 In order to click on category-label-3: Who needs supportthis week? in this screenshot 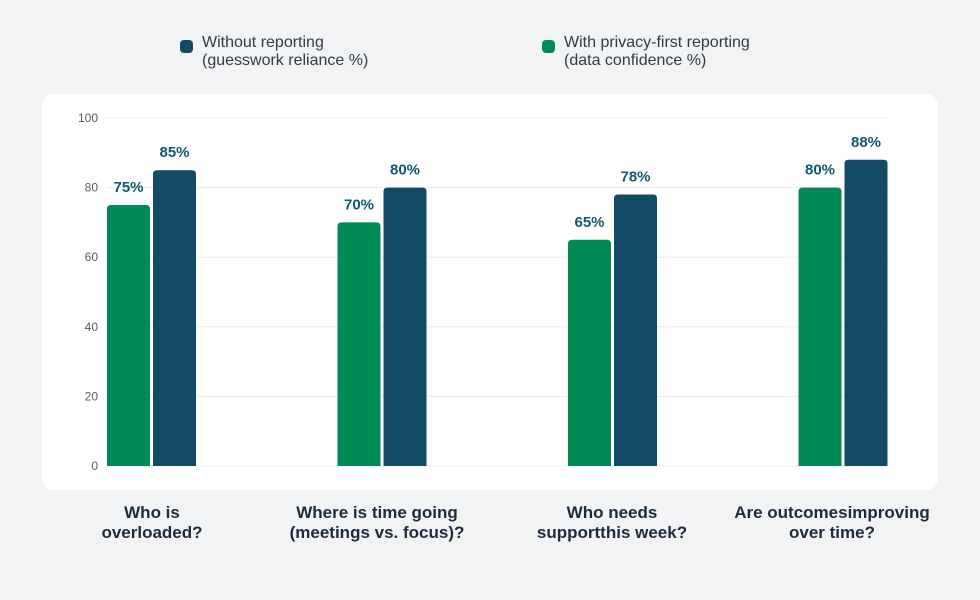, I will do `click(612, 522)`.